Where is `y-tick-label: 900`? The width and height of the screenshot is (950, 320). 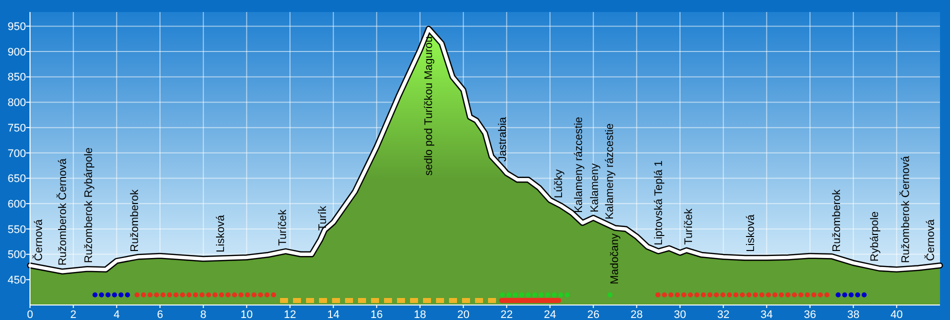
y-tick-label: 900 is located at coordinates (17, 52).